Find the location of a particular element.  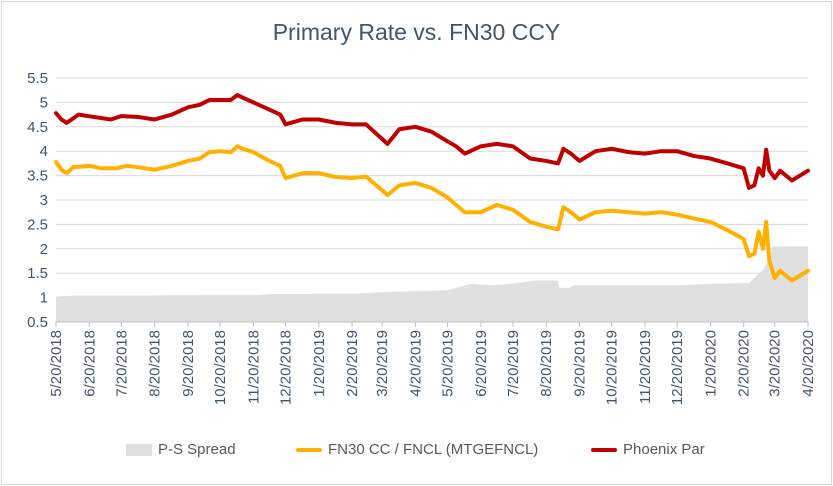

x-tick-label-4: 9/20/2018 is located at coordinates (188, 363).